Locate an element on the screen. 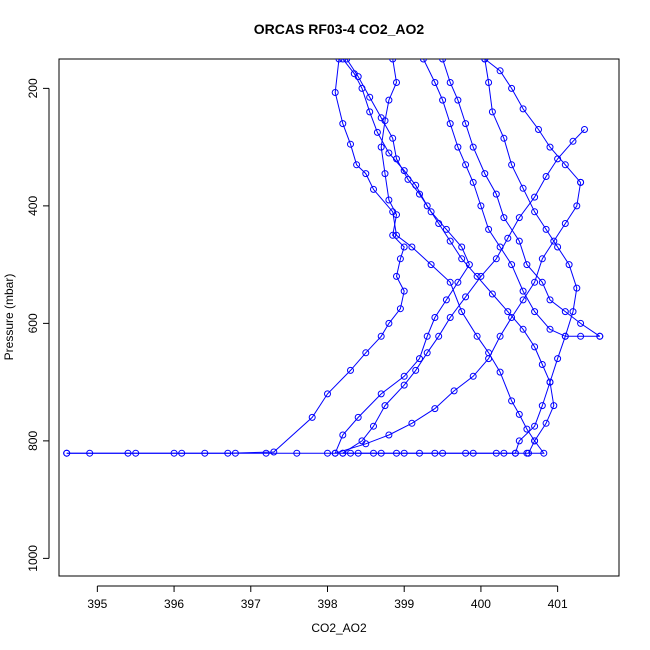  y-axis: 200 400 600 800 1000 is located at coordinates (38, 325).